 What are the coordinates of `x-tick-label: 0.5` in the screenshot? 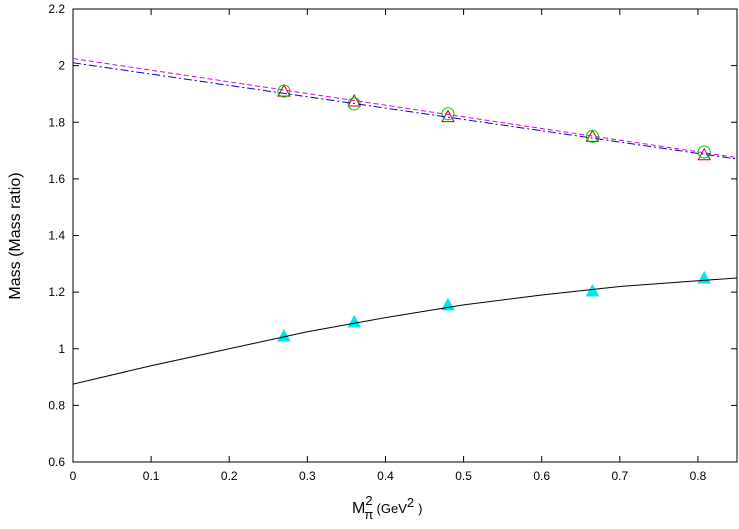 It's located at (463, 476).